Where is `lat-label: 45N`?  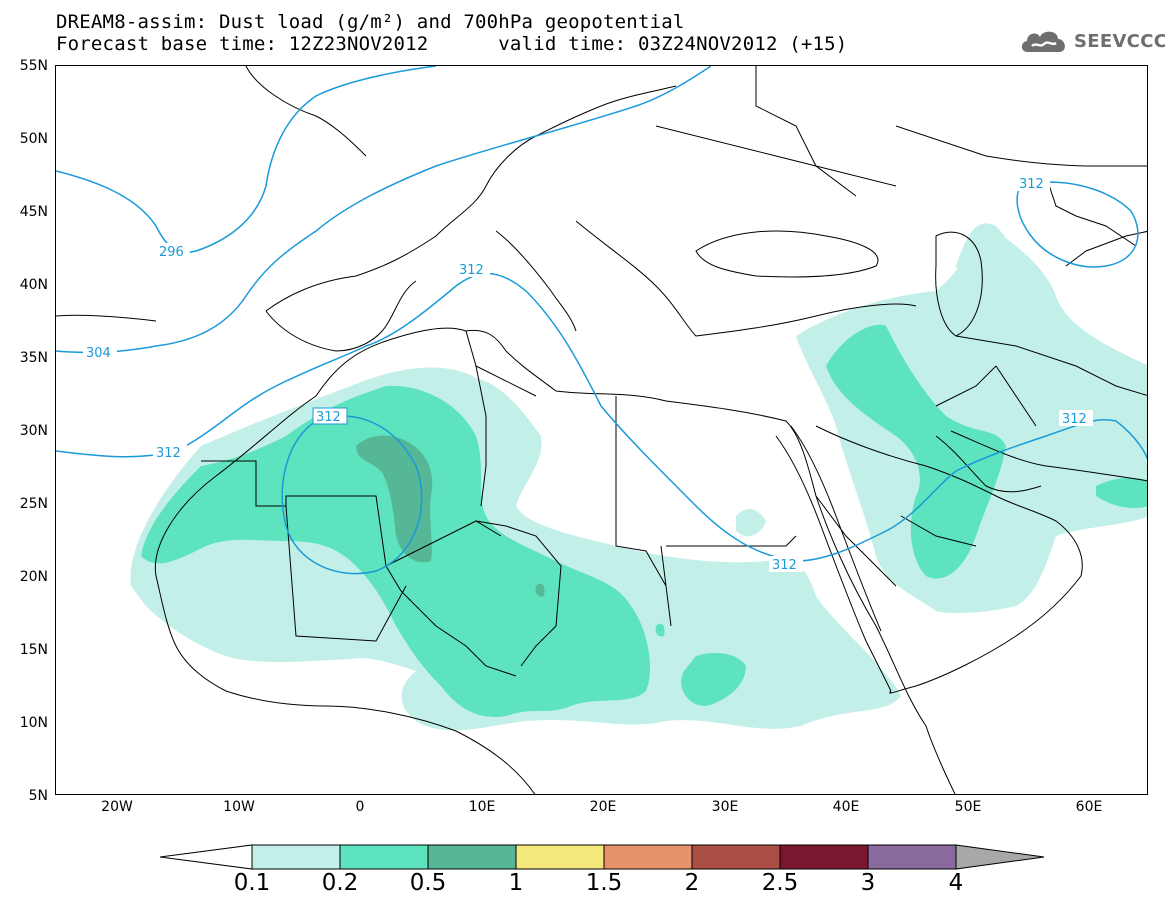 lat-label: 45N is located at coordinates (33, 212).